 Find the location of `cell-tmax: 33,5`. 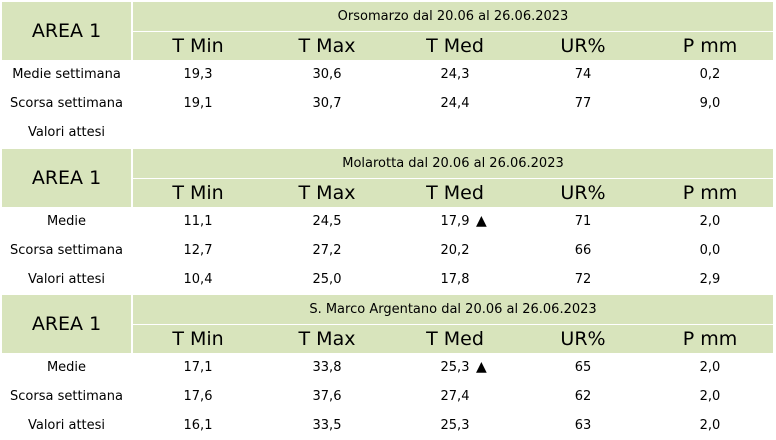

cell-tmax: 33,5 is located at coordinates (327, 425).